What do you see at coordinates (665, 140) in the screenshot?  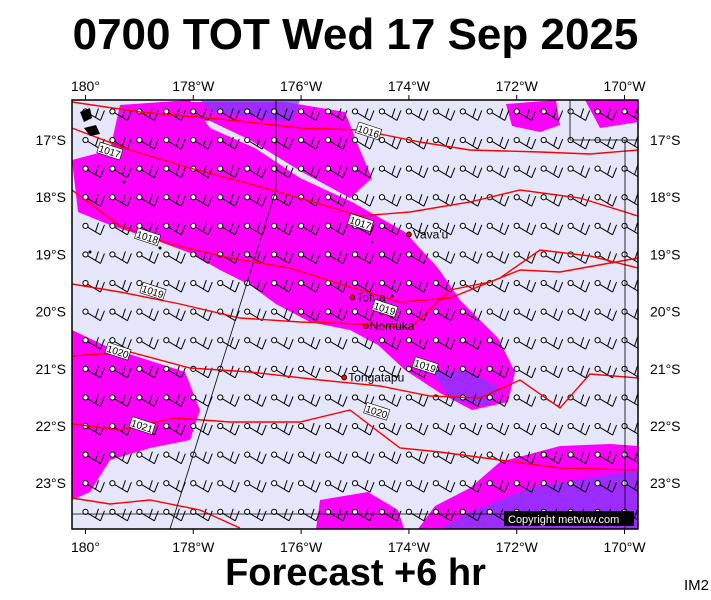 I see `lat-label-right: 17°S` at bounding box center [665, 140].